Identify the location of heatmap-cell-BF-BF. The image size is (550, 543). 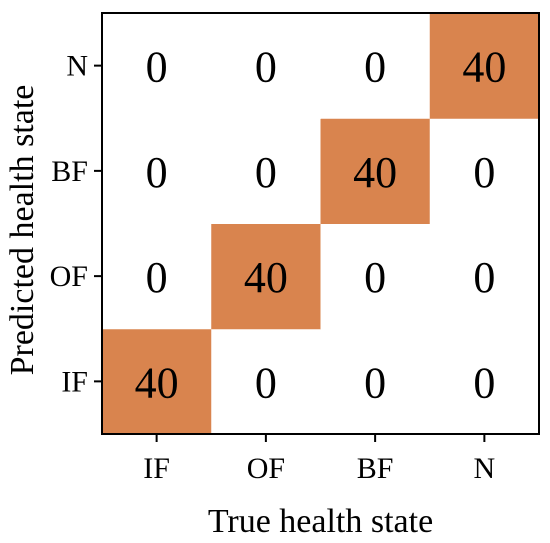
(375, 171).